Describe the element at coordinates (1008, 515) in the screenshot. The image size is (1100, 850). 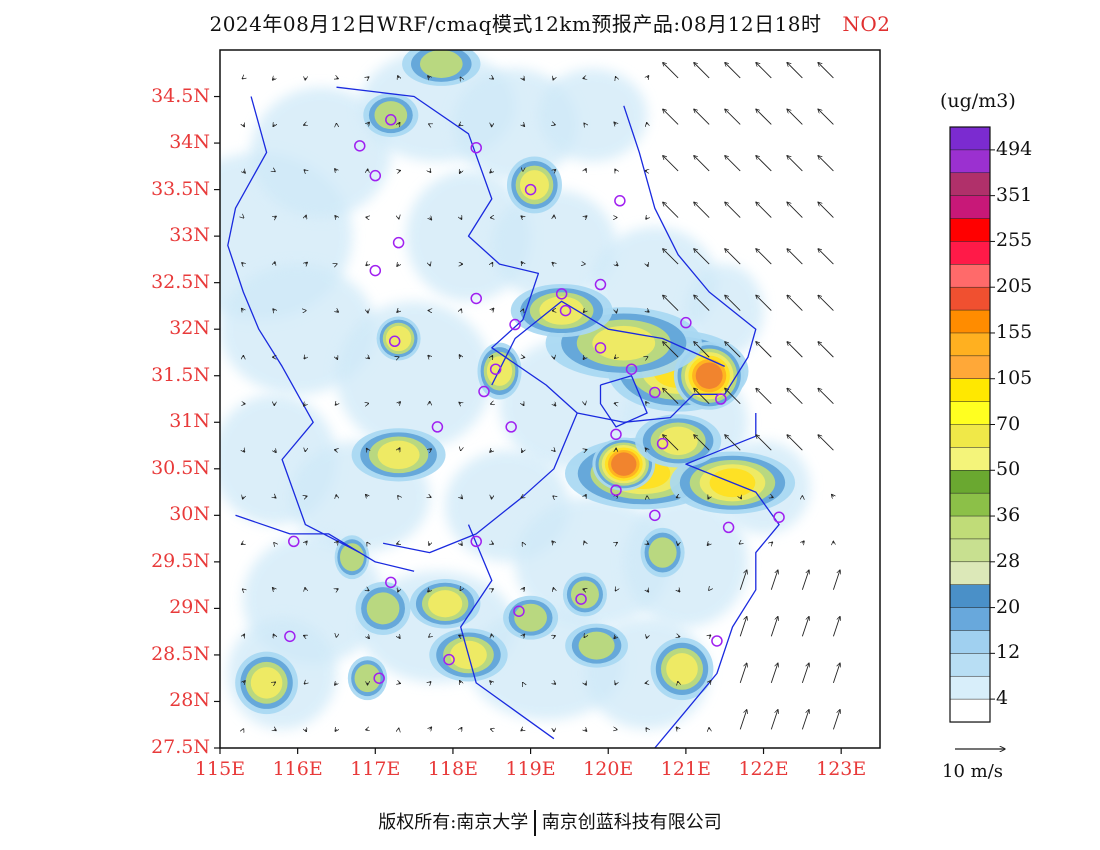
I see `colorbar-level: 36` at that location.